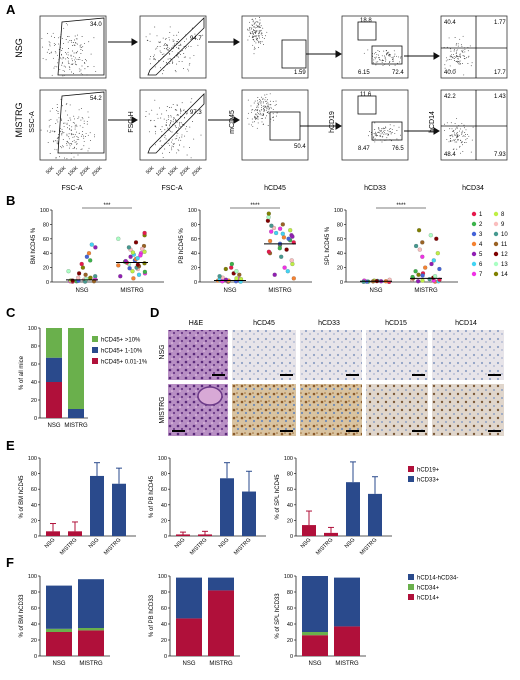 Image resolution: width=520 pixels, height=680 pixels. I want to click on panel-letter-f: F, so click(10, 562).